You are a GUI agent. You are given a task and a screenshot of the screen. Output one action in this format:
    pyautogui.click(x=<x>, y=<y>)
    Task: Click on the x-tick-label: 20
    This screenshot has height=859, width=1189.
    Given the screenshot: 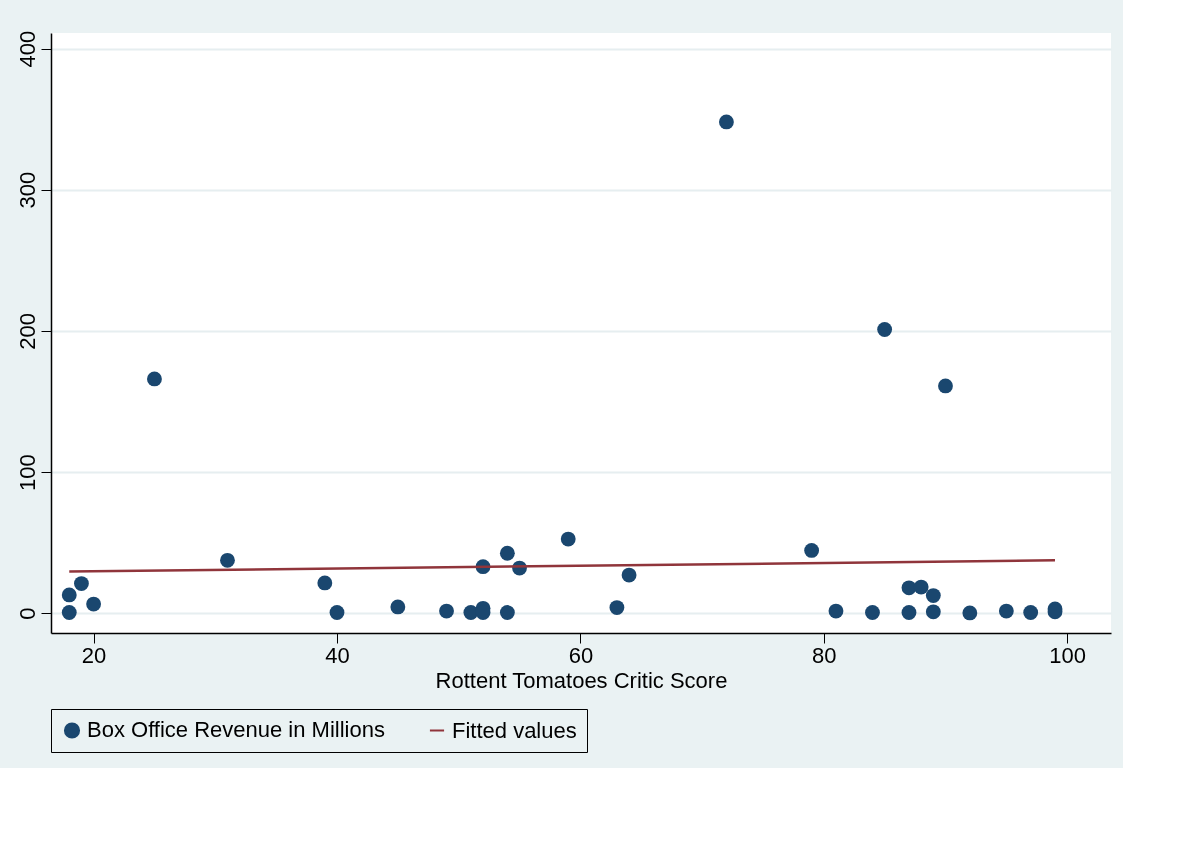 What is the action you would take?
    pyautogui.click(x=94, y=655)
    